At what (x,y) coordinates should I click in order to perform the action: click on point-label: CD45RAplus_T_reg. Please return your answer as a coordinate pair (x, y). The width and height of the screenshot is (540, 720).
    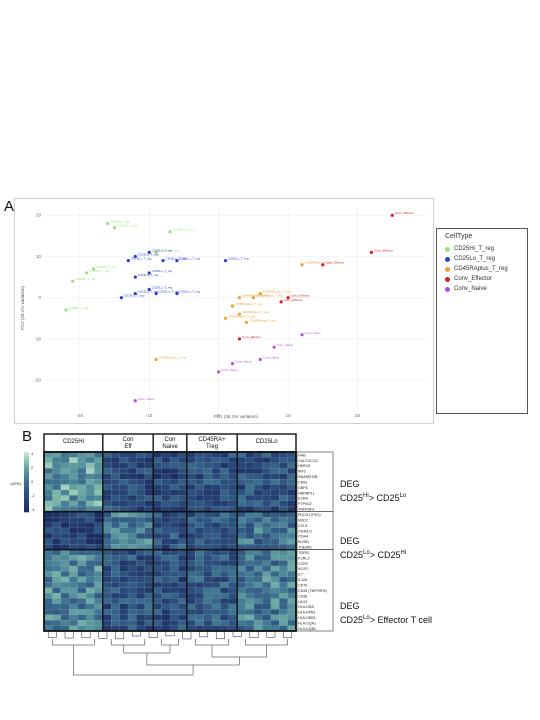
    Looking at the image, I should click on (255, 312).